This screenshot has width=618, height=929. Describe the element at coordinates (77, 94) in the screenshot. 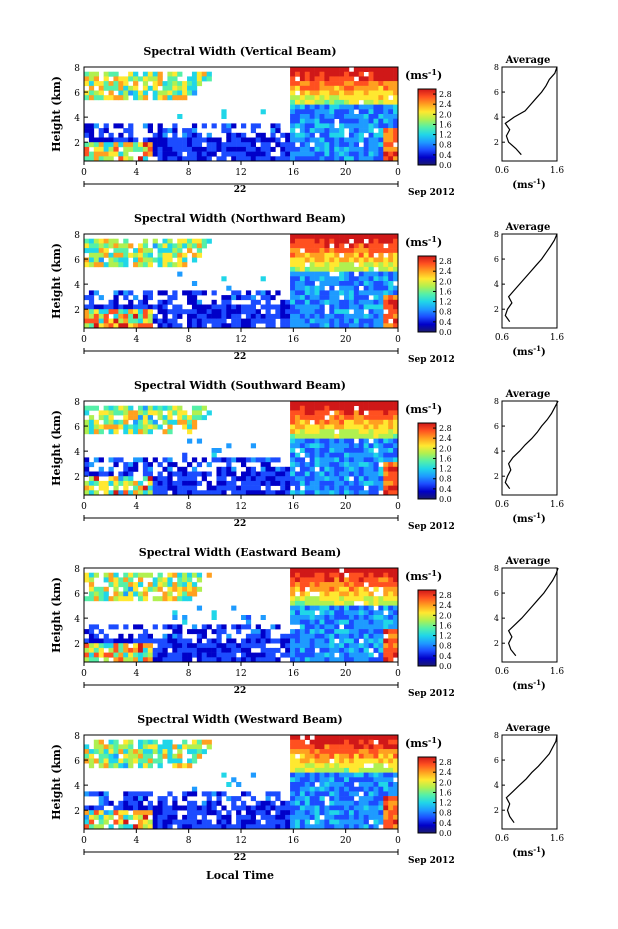

I see `y-tick-label: 6` at that location.